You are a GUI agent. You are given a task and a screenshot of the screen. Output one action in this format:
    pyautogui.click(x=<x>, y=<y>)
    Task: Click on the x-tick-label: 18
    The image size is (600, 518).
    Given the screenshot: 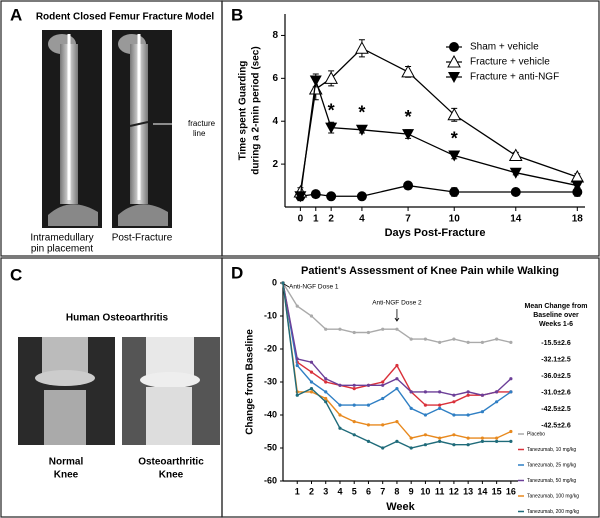 What is the action you would take?
    pyautogui.click(x=578, y=219)
    